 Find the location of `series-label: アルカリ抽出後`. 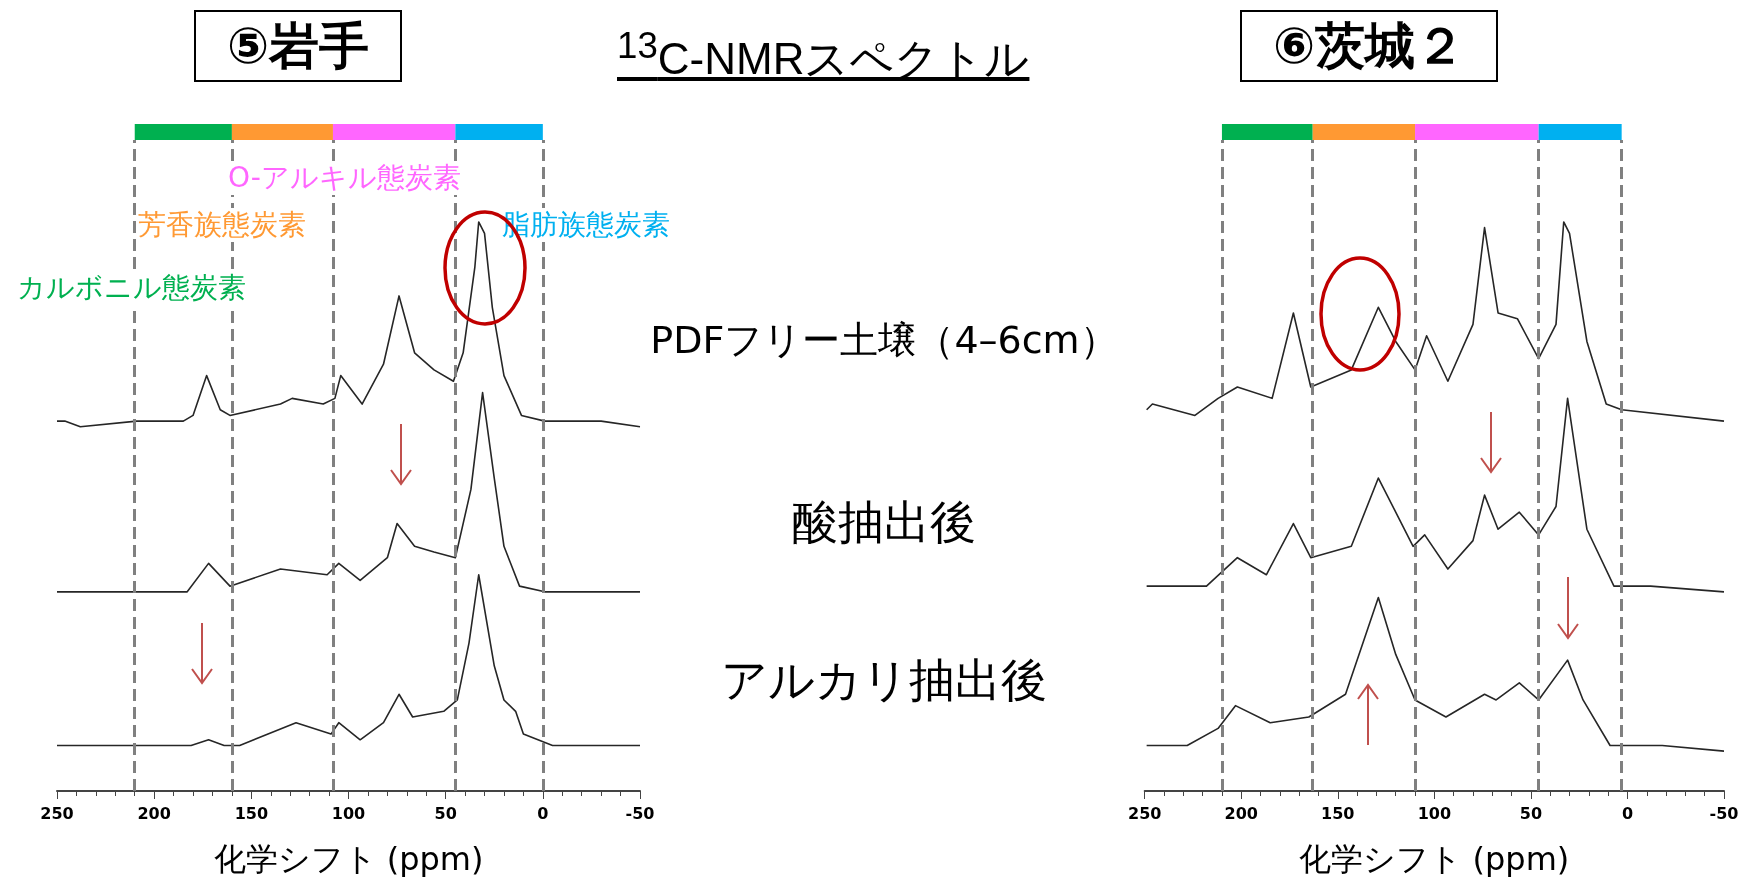

series-label: アルカリ抽出後 is located at coordinates (884, 680).